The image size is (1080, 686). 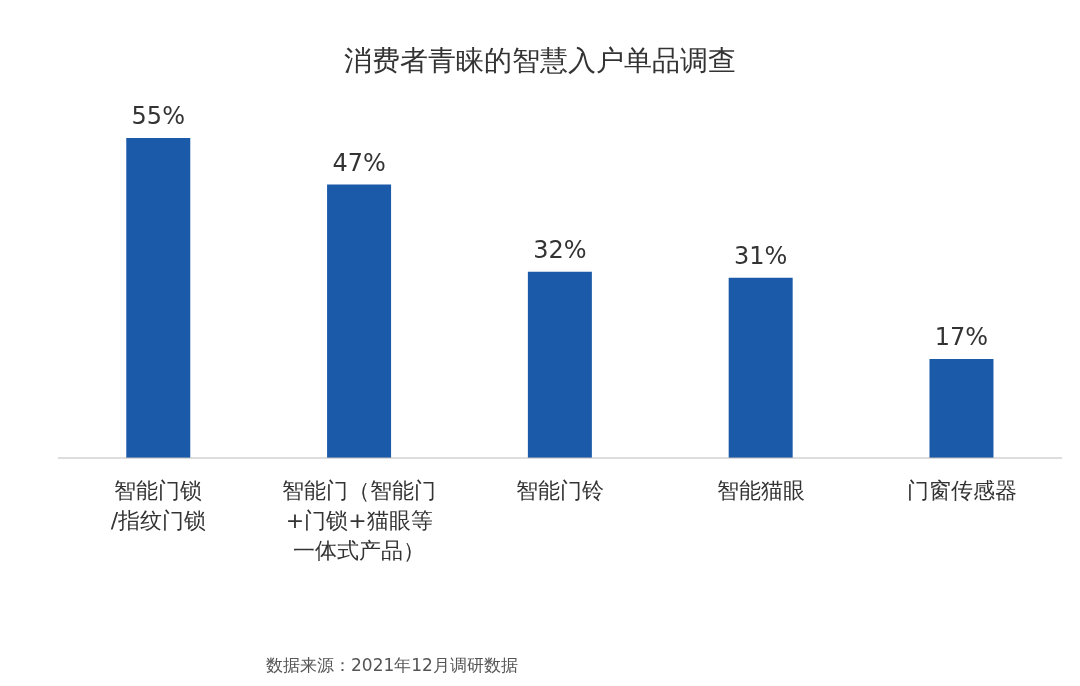 What do you see at coordinates (961, 337) in the screenshot?
I see `data-label: 17%` at bounding box center [961, 337].